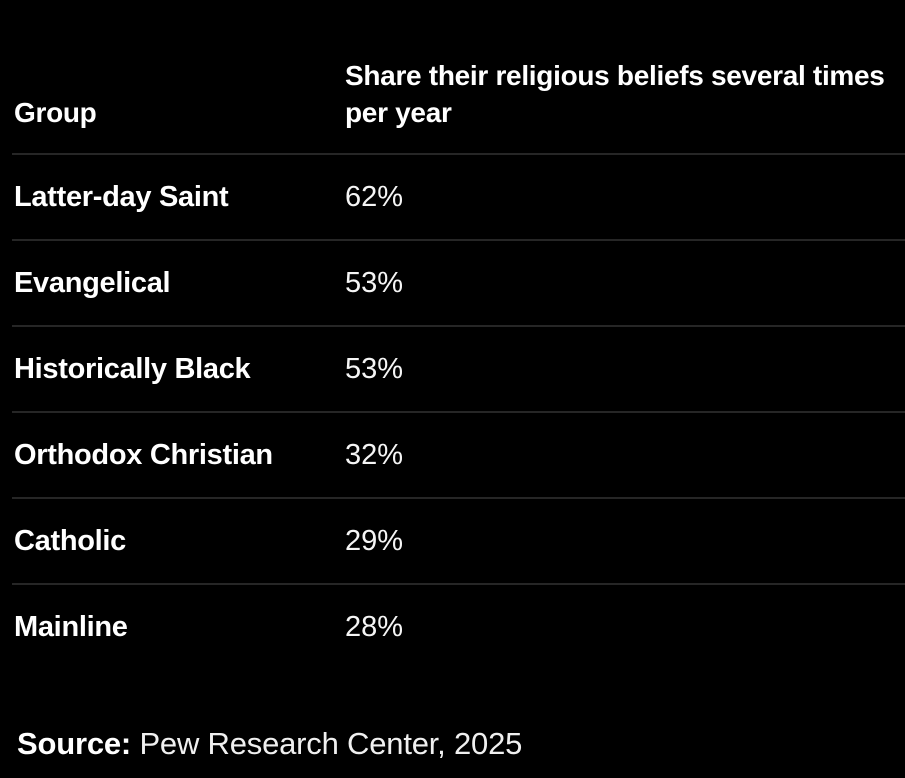 The width and height of the screenshot is (905, 778). What do you see at coordinates (374, 454) in the screenshot?
I see `value-cell: 32%` at bounding box center [374, 454].